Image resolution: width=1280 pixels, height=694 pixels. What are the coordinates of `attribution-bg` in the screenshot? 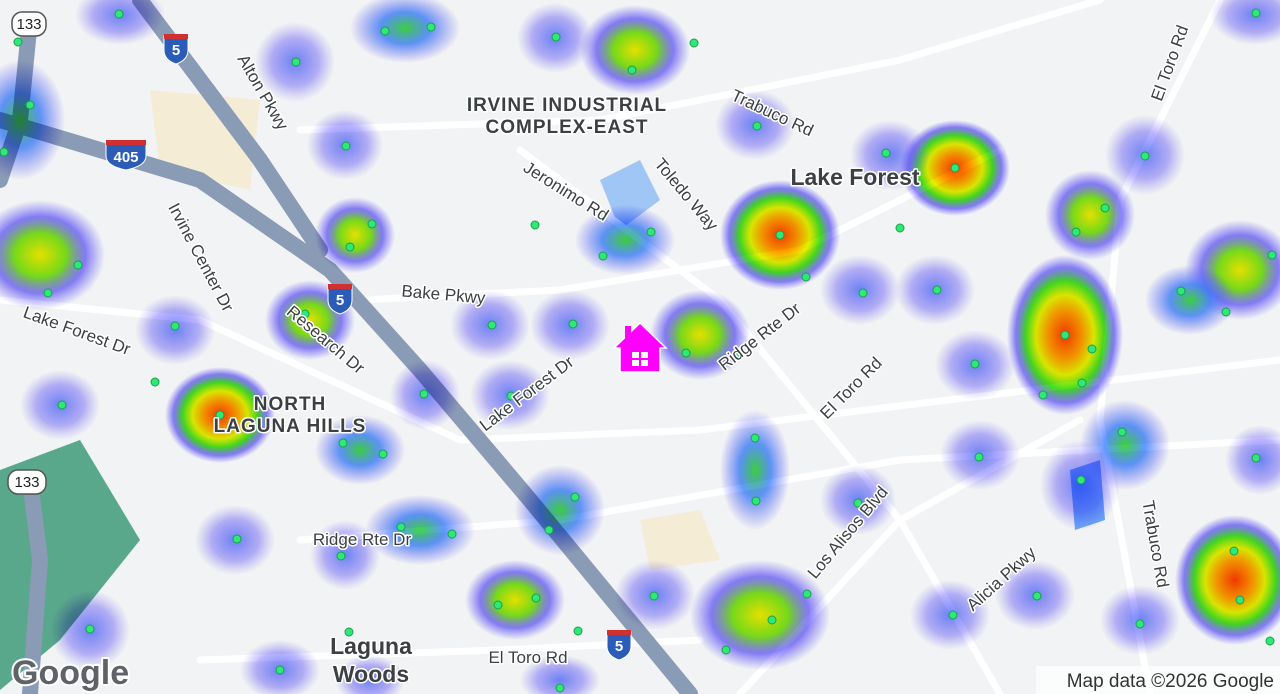 It's located at (1158, 680).